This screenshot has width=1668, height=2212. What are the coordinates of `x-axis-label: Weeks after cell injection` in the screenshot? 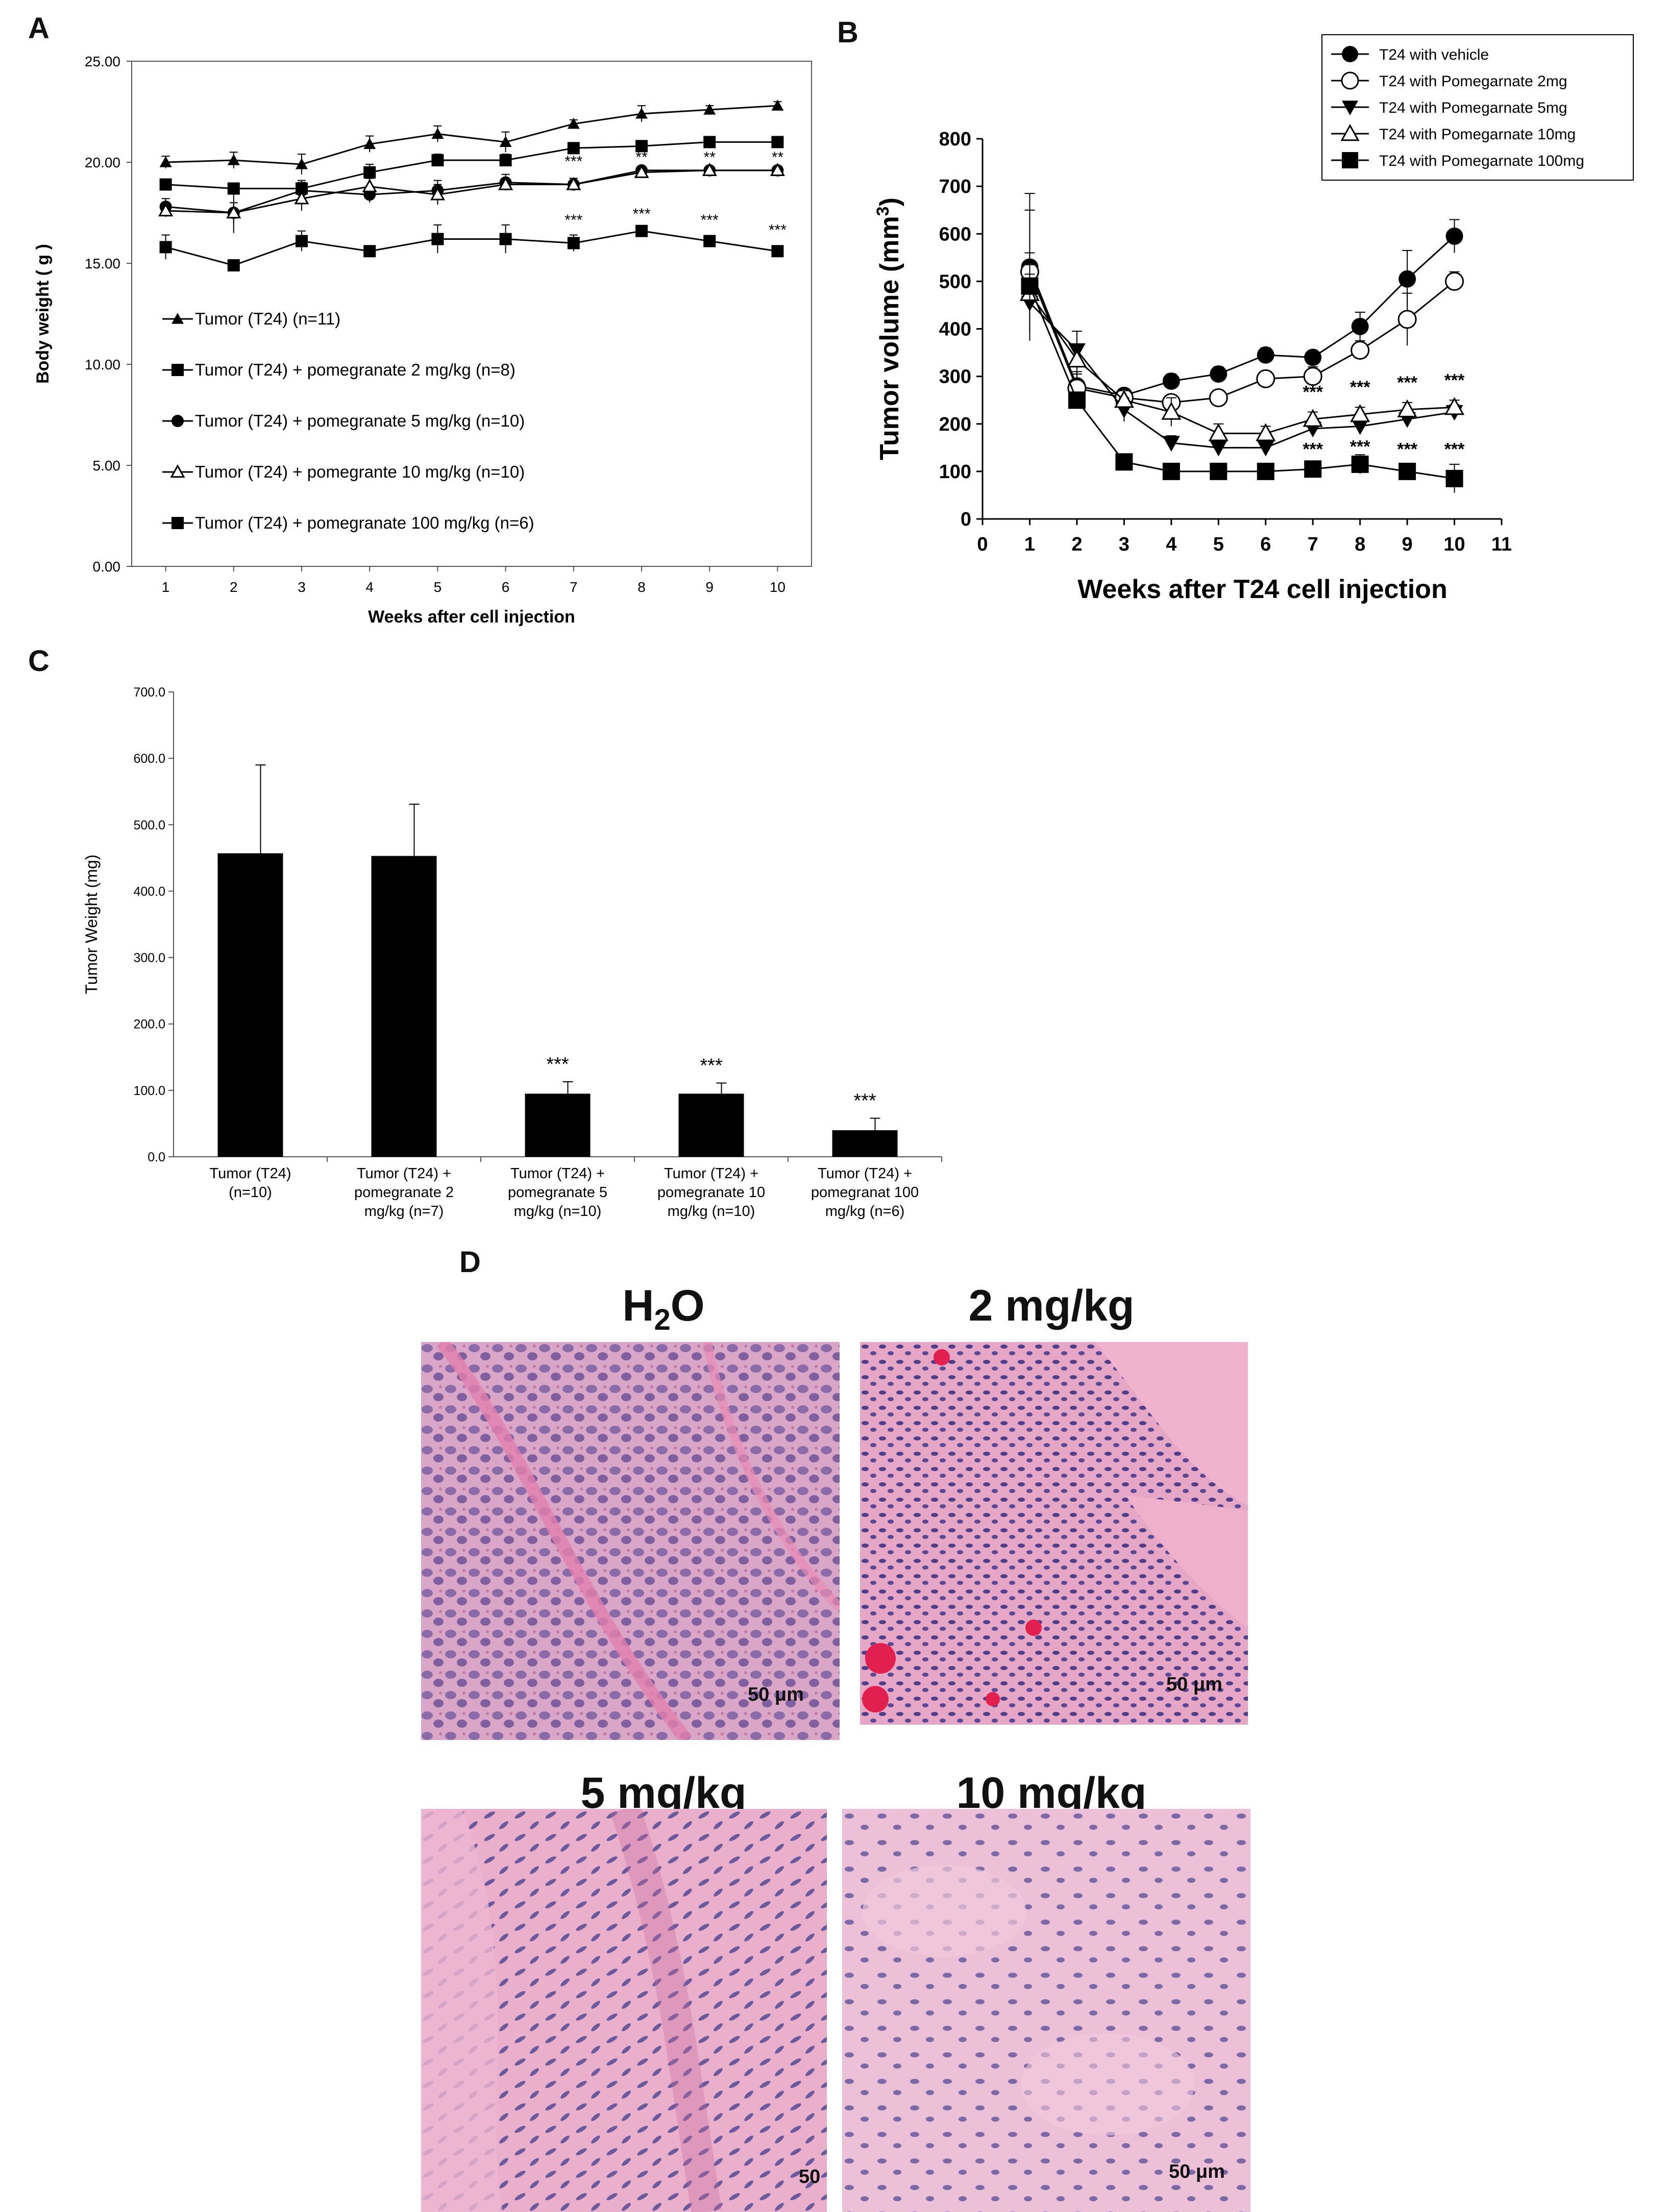 It's located at (471, 617).